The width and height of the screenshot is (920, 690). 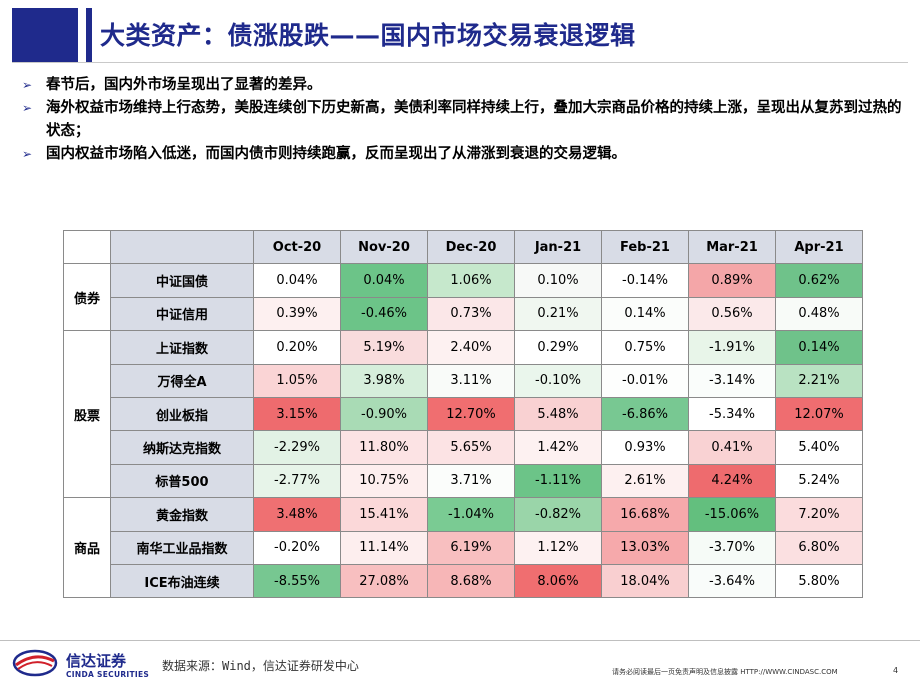 What do you see at coordinates (471, 347) in the screenshot?
I see `value-cell: 2.40%` at bounding box center [471, 347].